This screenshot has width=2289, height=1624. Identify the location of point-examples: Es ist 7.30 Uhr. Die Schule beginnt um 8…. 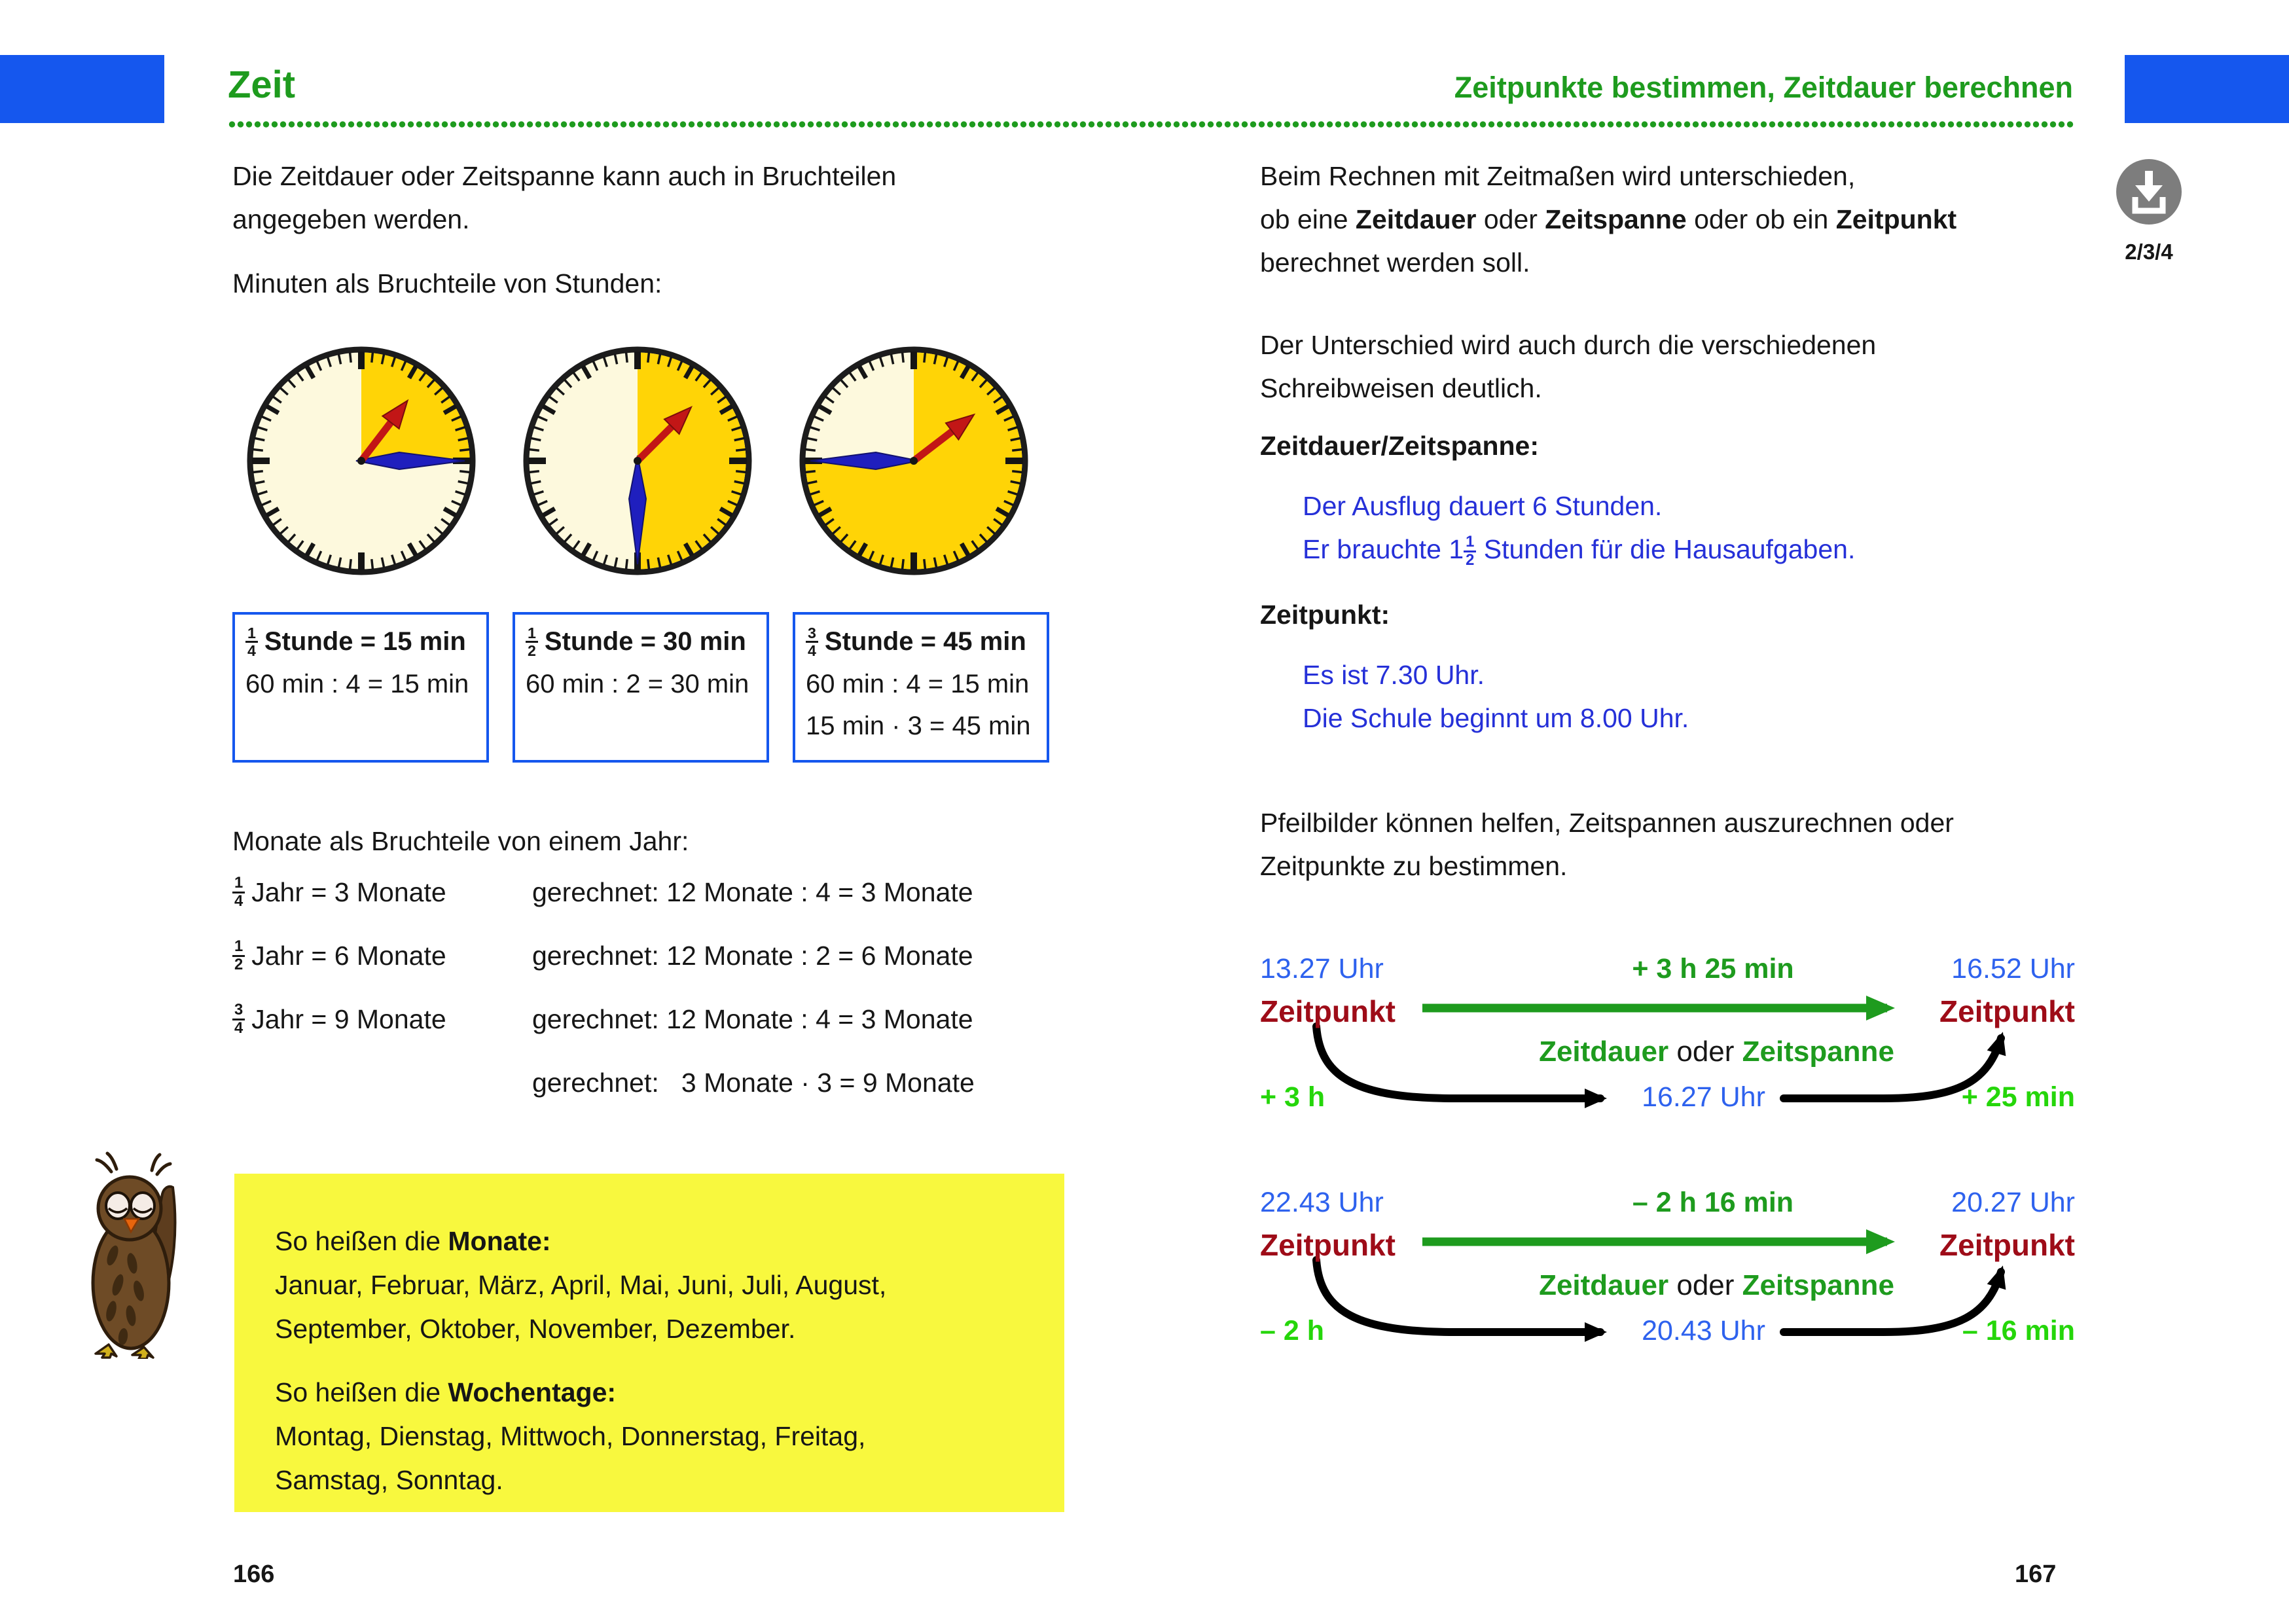
(1496, 696).